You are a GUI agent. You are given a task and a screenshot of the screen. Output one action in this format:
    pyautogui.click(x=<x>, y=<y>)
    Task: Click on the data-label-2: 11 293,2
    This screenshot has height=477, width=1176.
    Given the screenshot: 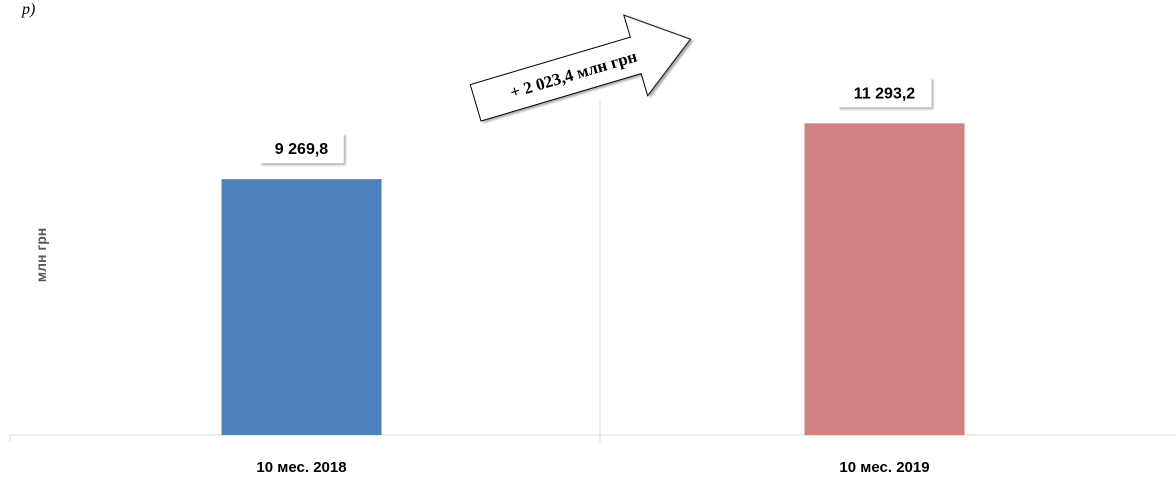 What is the action you would take?
    pyautogui.click(x=885, y=93)
    